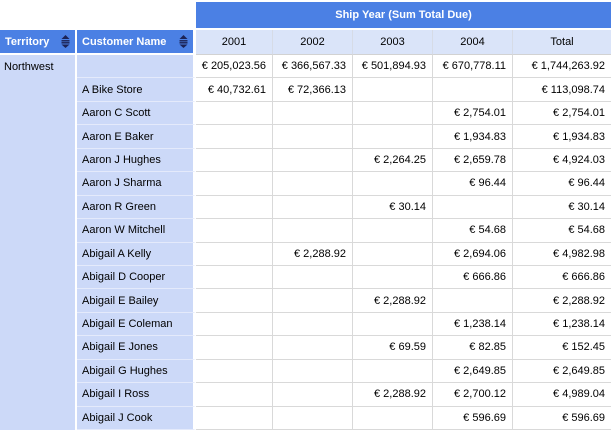 This screenshot has width=611, height=430. What do you see at coordinates (136, 90) in the screenshot?
I see `customer-cell: A Bike Store` at bounding box center [136, 90].